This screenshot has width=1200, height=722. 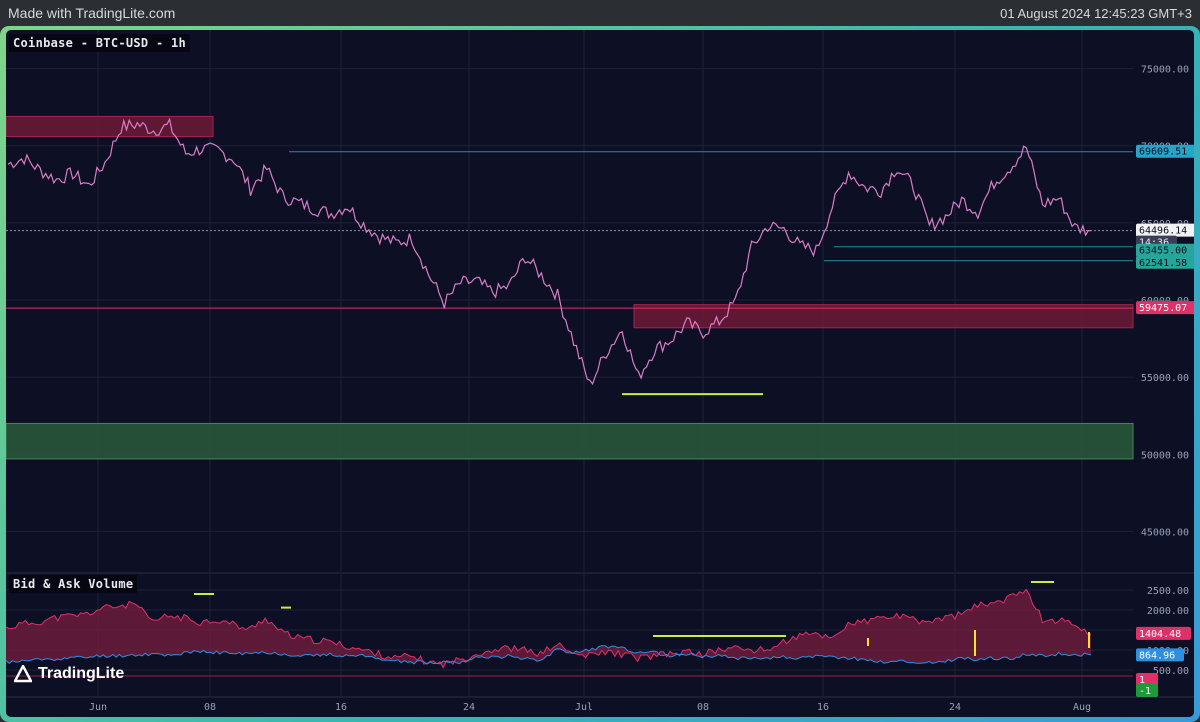 I want to click on bid-area, so click(x=548, y=628).